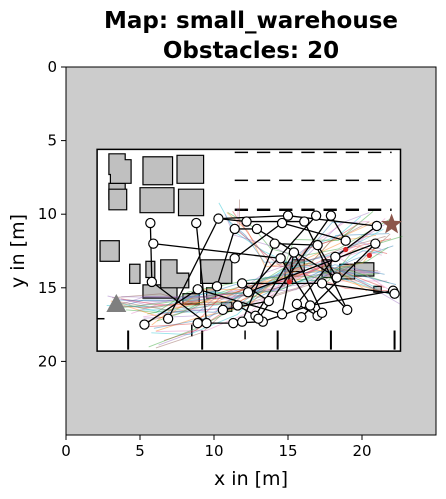 The width and height of the screenshot is (446, 499). Describe the element at coordinates (52, 141) in the screenshot. I see `y-tick-label: 5` at that location.